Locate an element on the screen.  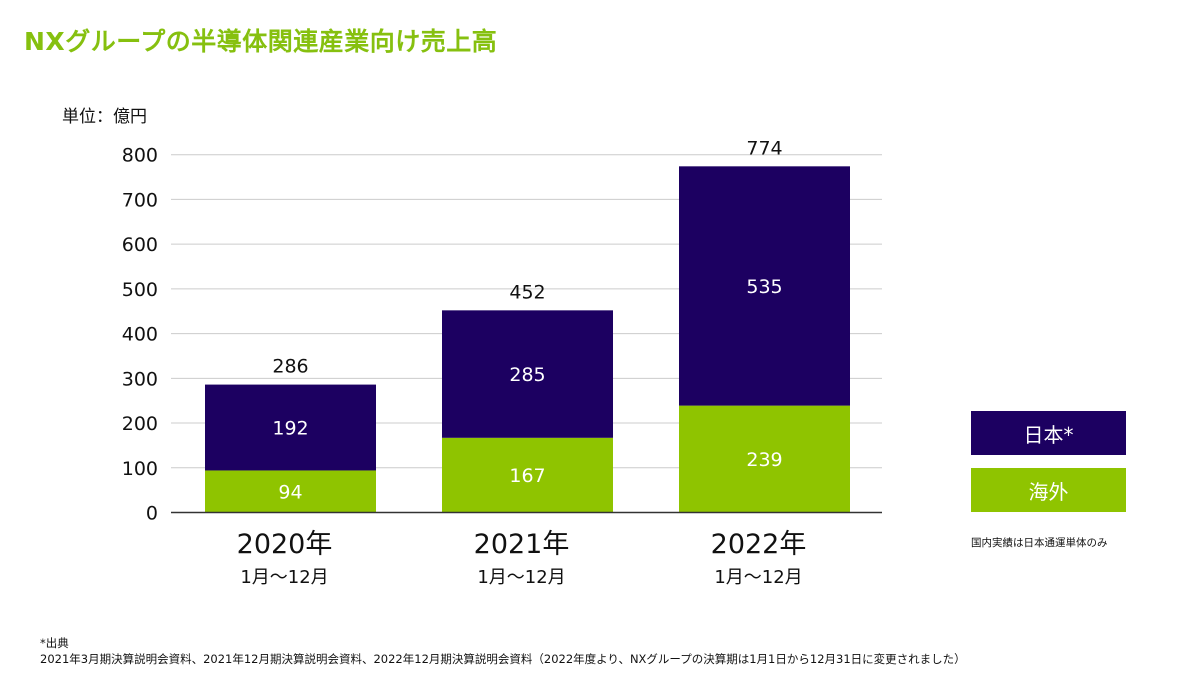
legend-label-overseas: 海外 is located at coordinates (1048, 491).